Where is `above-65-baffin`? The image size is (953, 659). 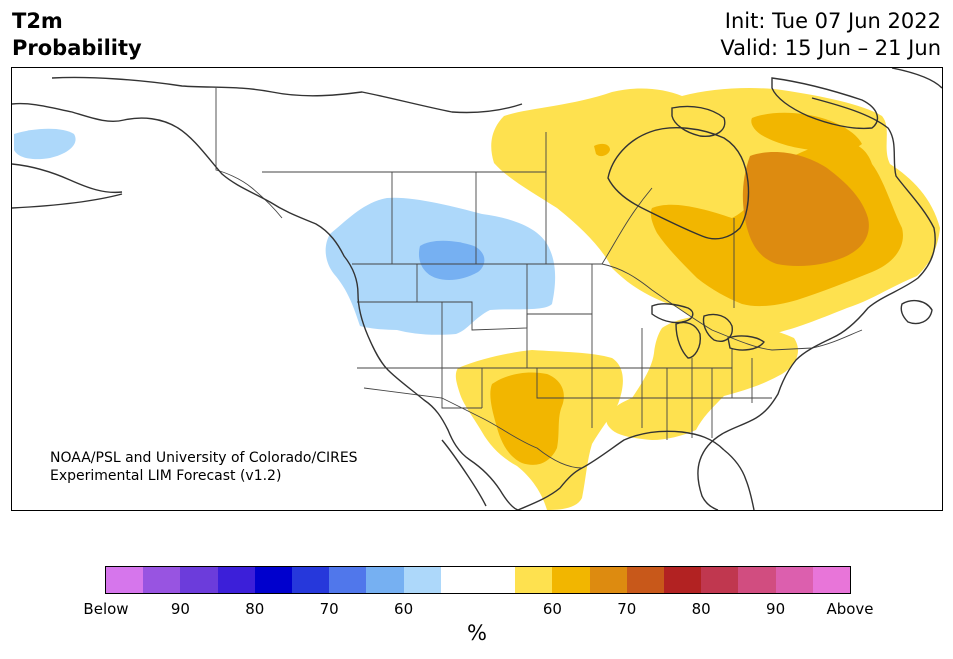 above-65-baffin is located at coordinates (806, 132).